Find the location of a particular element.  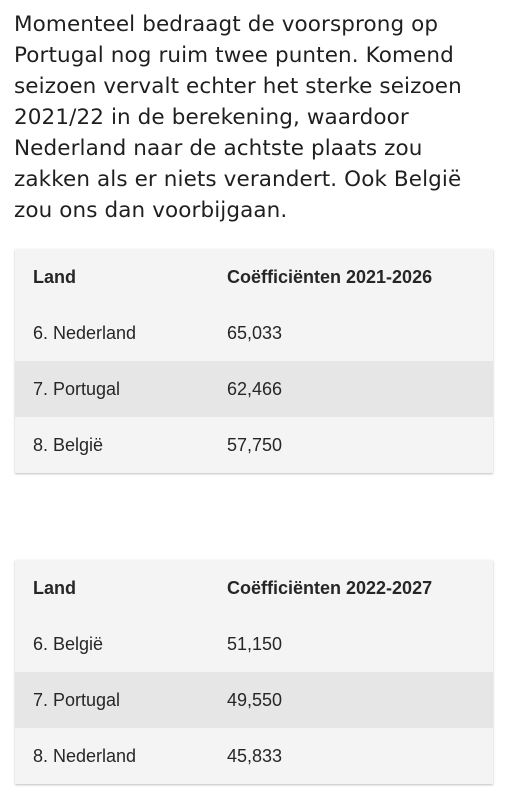

coefficient-cell: 45,833 is located at coordinates (255, 755).